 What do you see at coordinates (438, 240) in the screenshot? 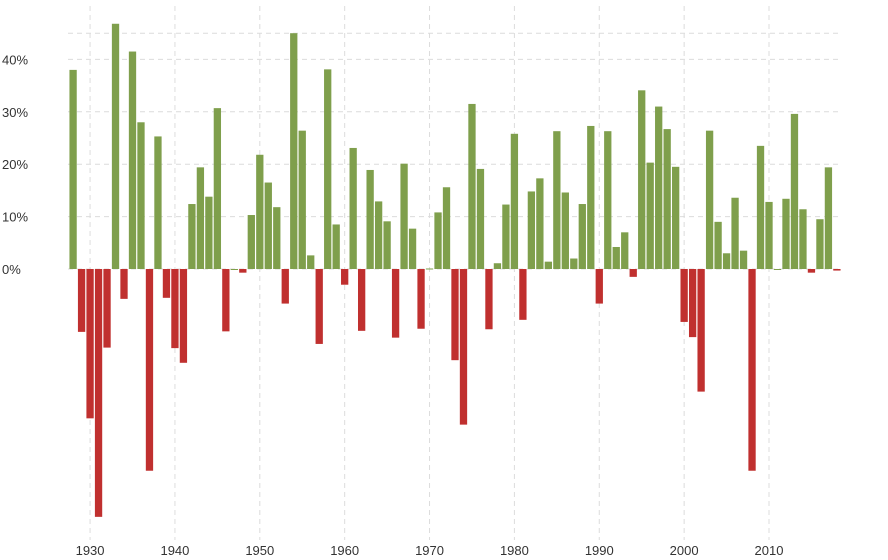
I see `bar-1971` at bounding box center [438, 240].